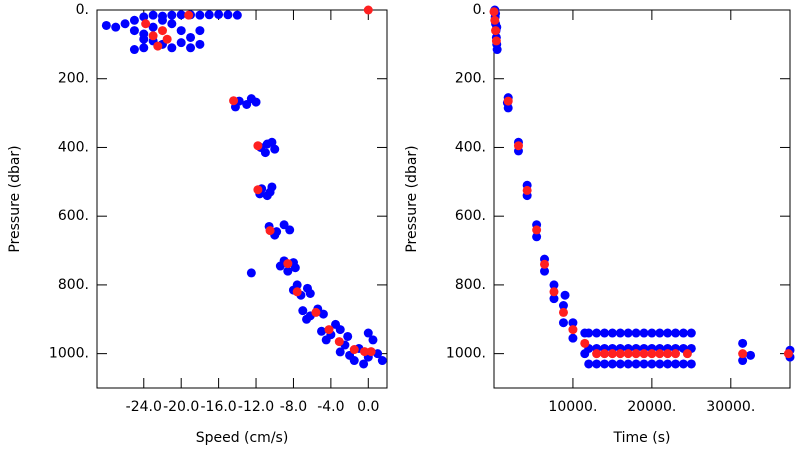 This screenshot has height=450, width=800. I want to click on x-axis-label: Speed (cm/s), so click(242, 438).